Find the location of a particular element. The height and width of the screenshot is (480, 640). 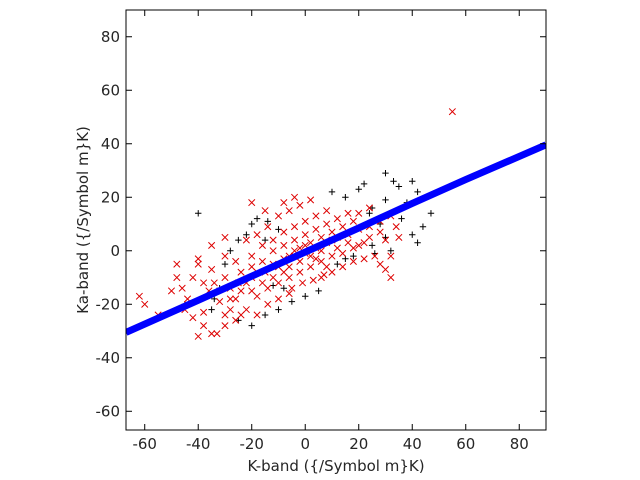

x-tick-label: 40 is located at coordinates (412, 444).